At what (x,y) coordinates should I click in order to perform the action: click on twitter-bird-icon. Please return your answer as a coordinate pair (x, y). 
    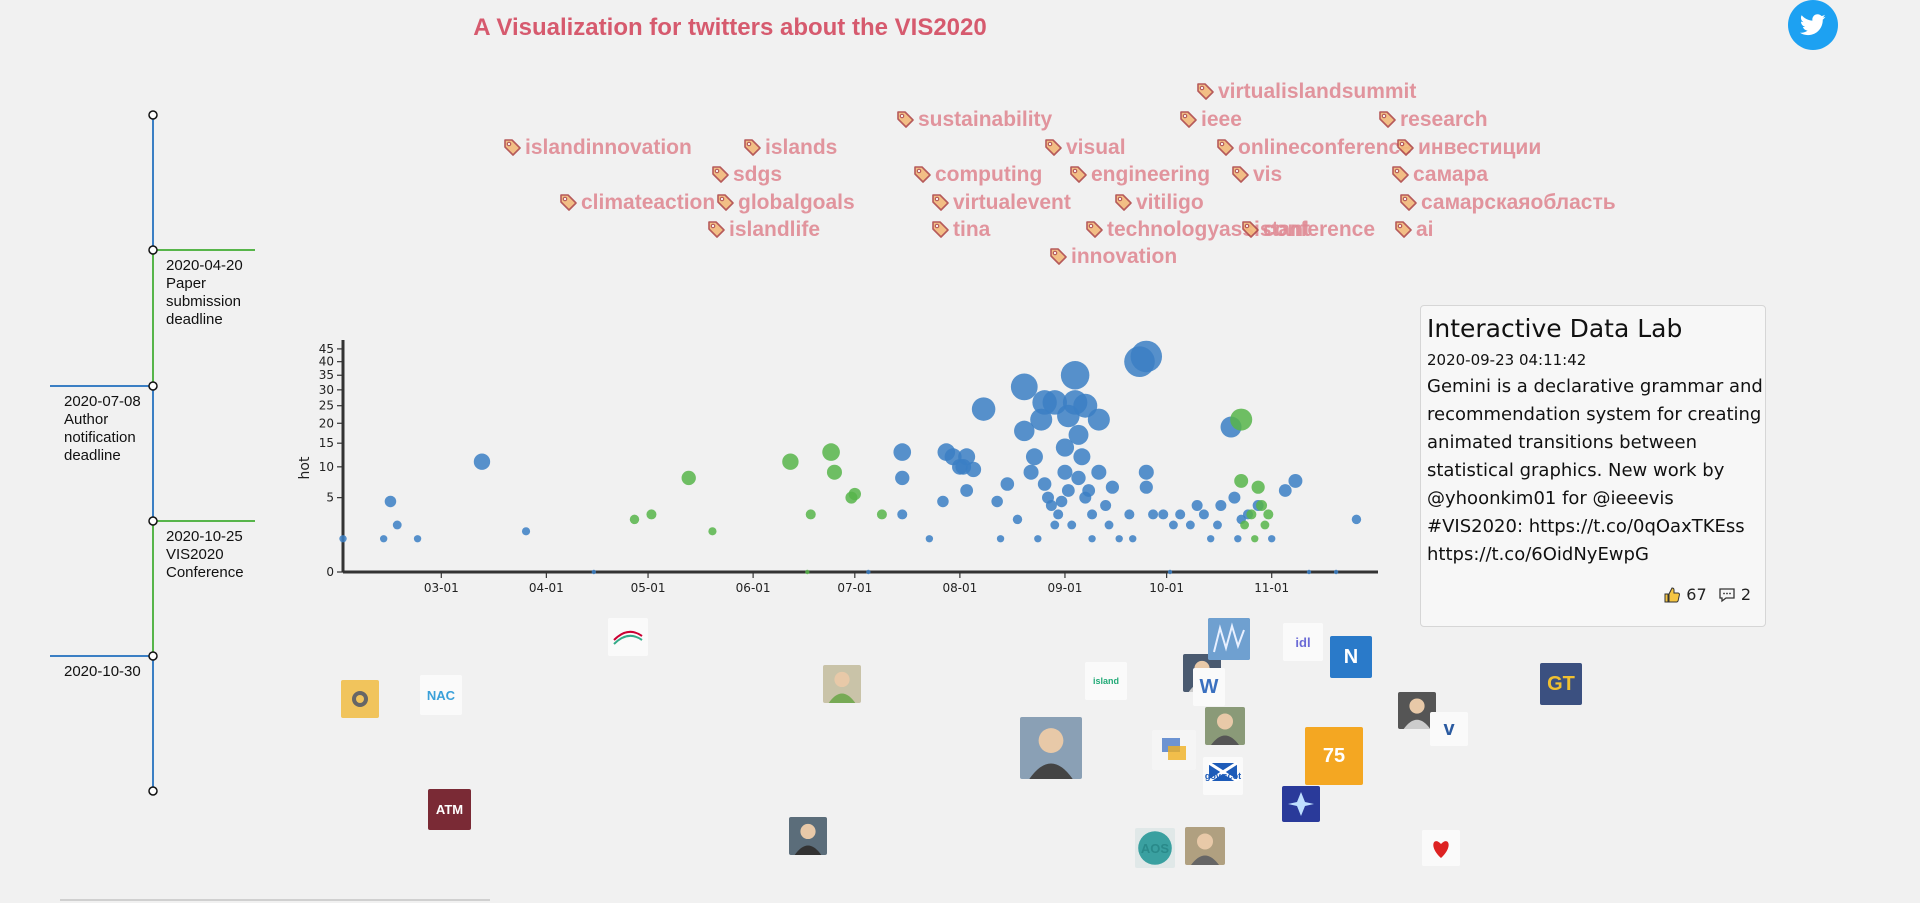
    Looking at the image, I should click on (1813, 25).